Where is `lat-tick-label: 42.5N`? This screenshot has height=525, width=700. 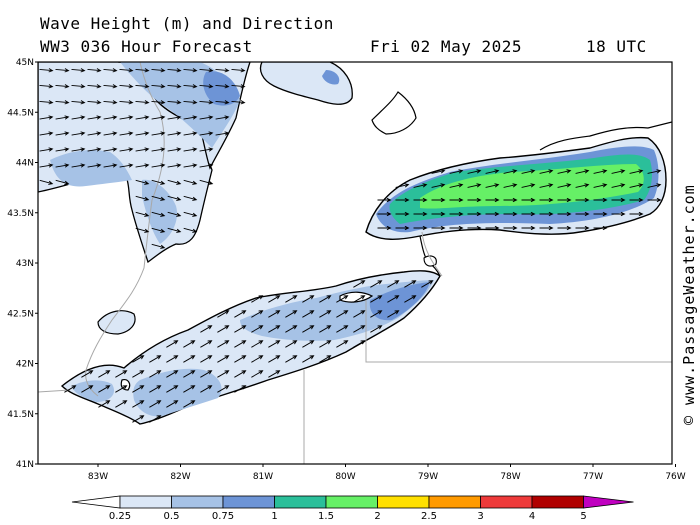
lat-tick-label: 42.5N is located at coordinates (20, 314).